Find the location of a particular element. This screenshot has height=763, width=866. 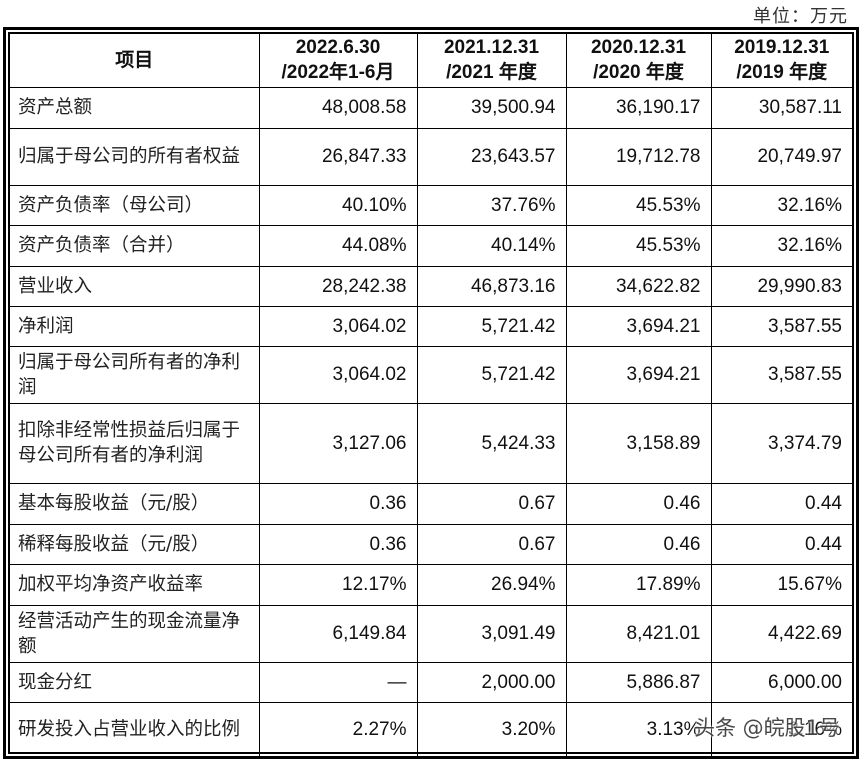

header-col-2021: 2021.12.31 /2021 年度 is located at coordinates (491, 61).